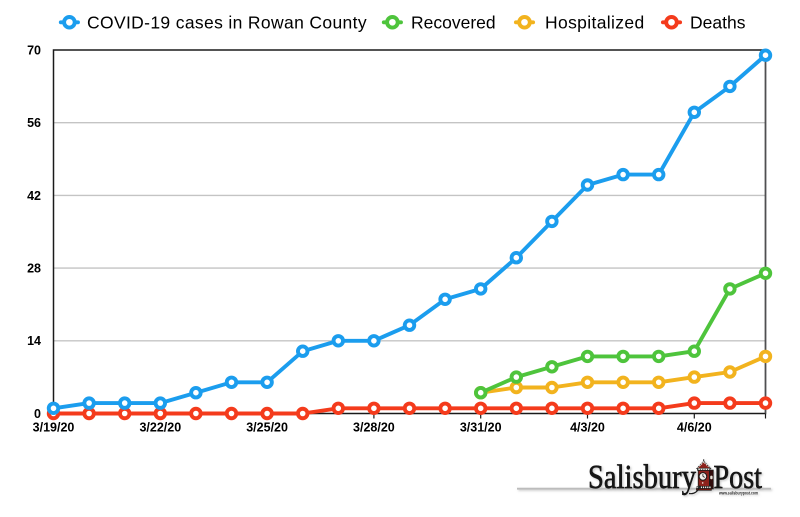 The height and width of the screenshot is (517, 800). I want to click on svg-text: 3/28/20, so click(374, 428).